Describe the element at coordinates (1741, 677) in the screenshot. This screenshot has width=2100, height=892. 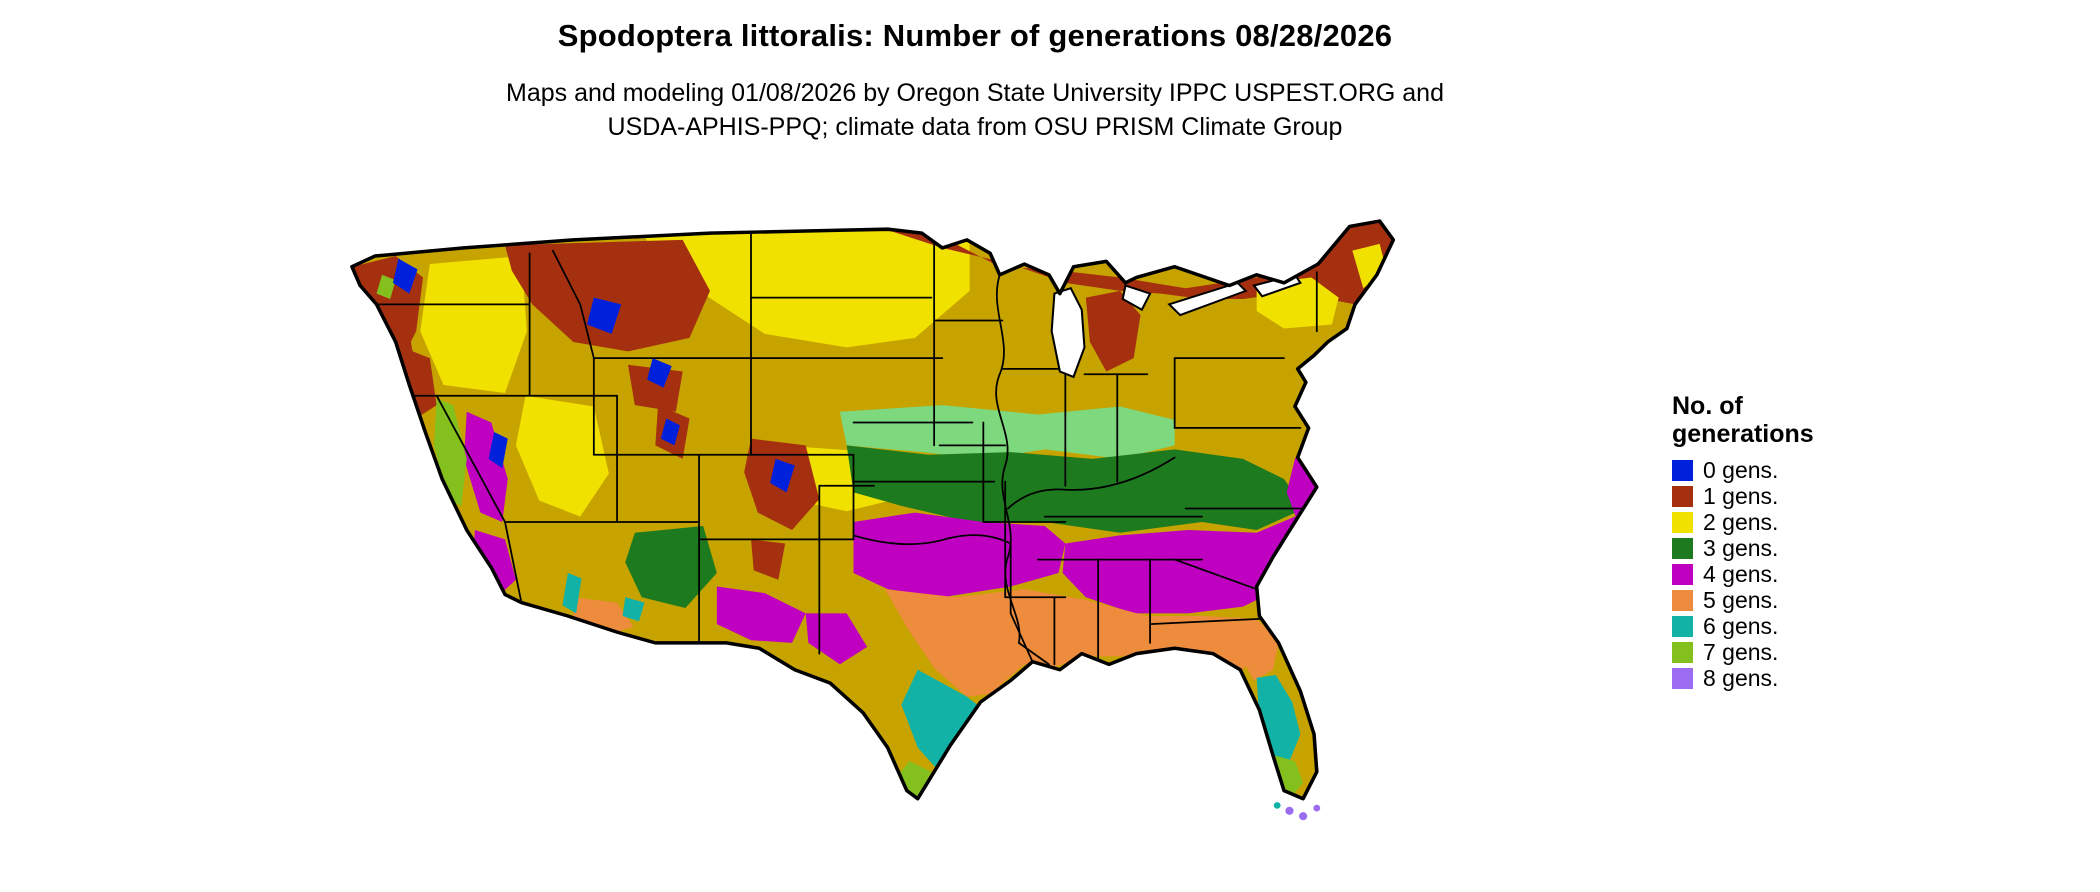
I see `legend-item-label: 8 gens.` at that location.